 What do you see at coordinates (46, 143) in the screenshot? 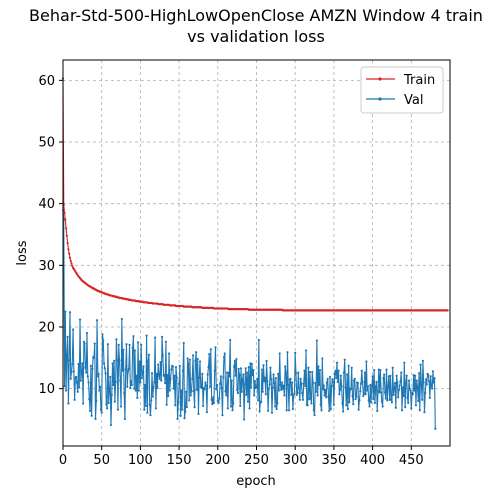
I see `y-tick-label: 50` at bounding box center [46, 143].